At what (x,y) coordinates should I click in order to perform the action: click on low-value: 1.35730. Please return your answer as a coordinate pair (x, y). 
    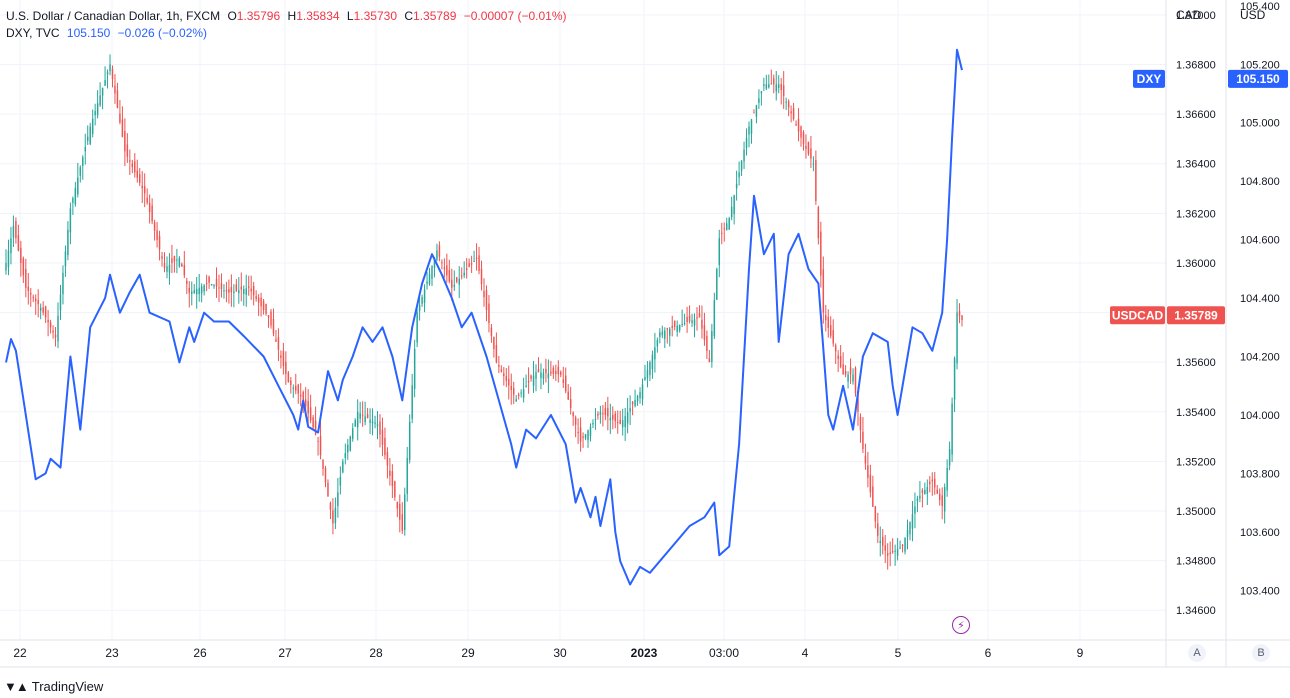
    Looking at the image, I should click on (375, 16).